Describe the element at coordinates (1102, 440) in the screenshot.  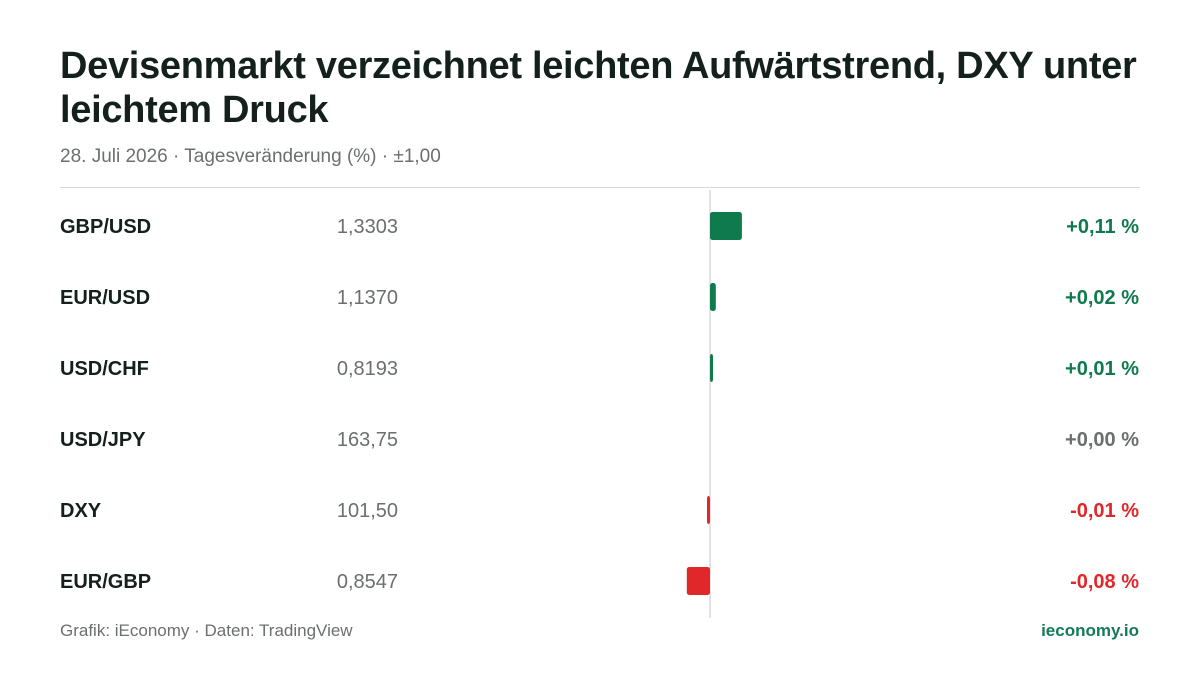
I see `value-label: +0,00 %` at that location.